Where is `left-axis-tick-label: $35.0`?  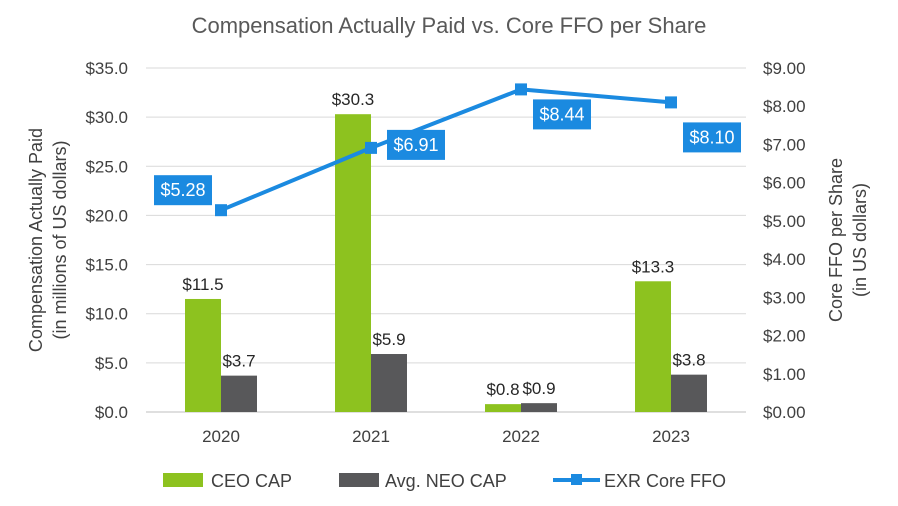 left-axis-tick-label: $35.0 is located at coordinates (106, 68).